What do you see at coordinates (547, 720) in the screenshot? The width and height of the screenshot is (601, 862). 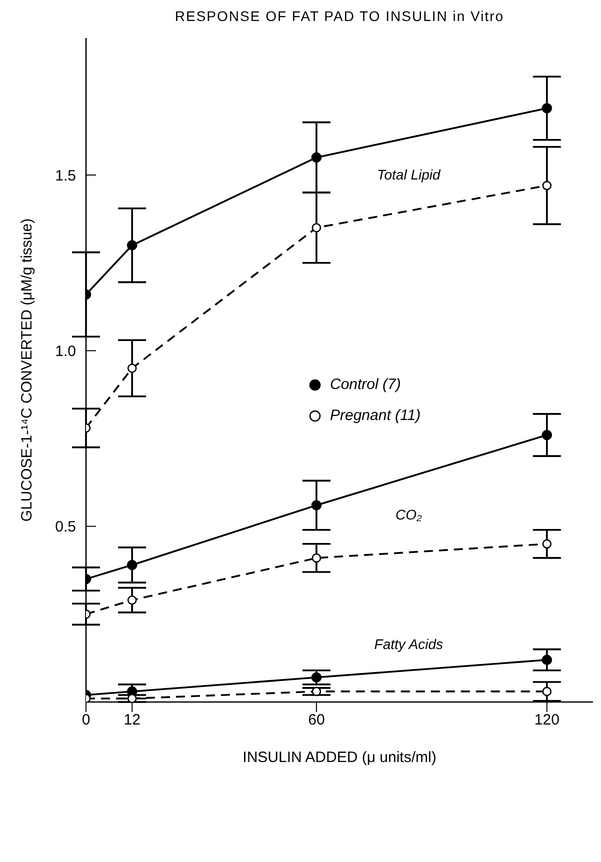 I see `x-tick-label: 120` at bounding box center [547, 720].